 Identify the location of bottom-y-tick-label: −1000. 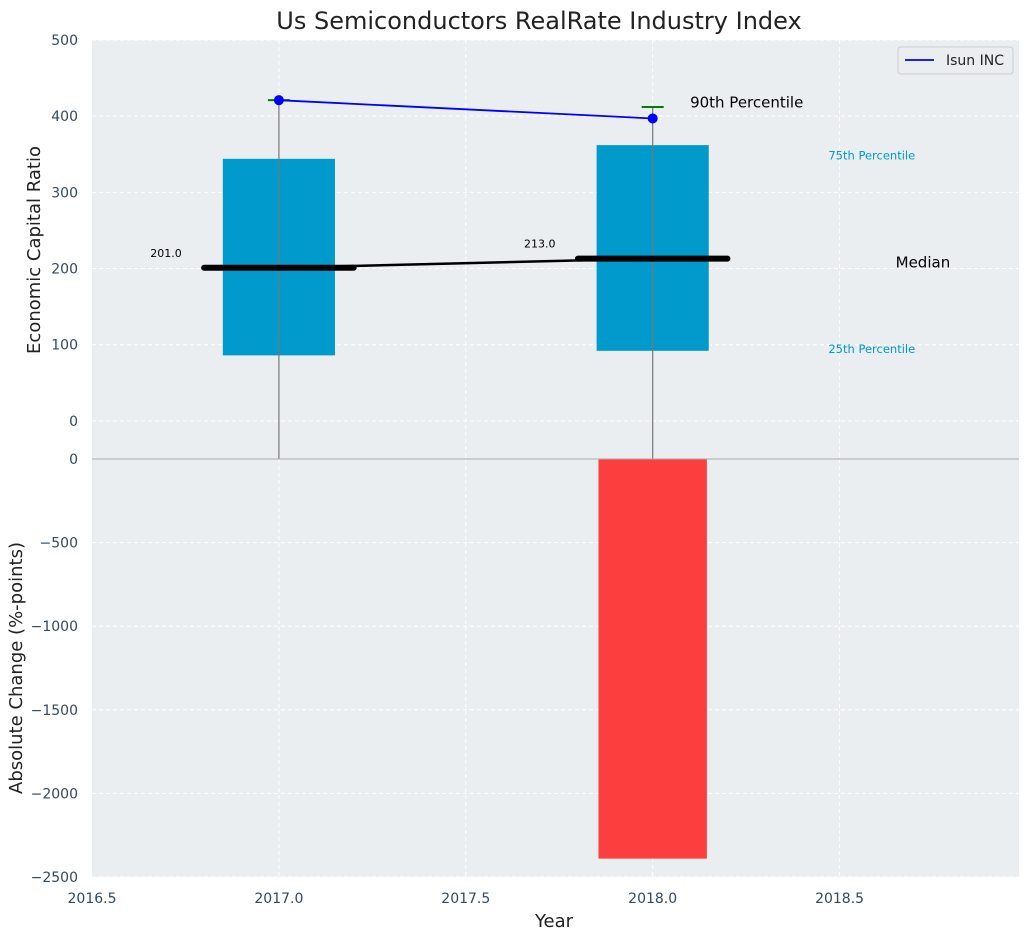
(54, 627).